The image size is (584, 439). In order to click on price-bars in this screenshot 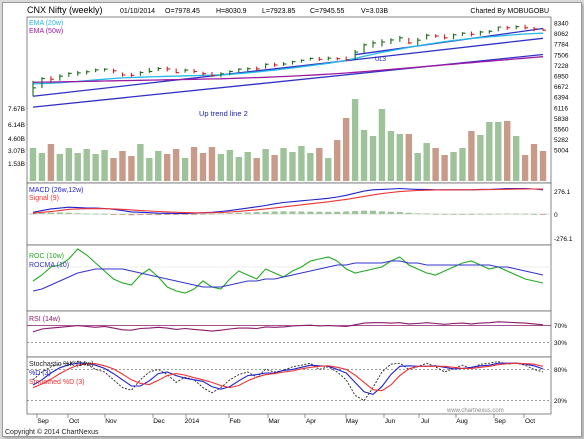, I will do `click(289, 60)`.